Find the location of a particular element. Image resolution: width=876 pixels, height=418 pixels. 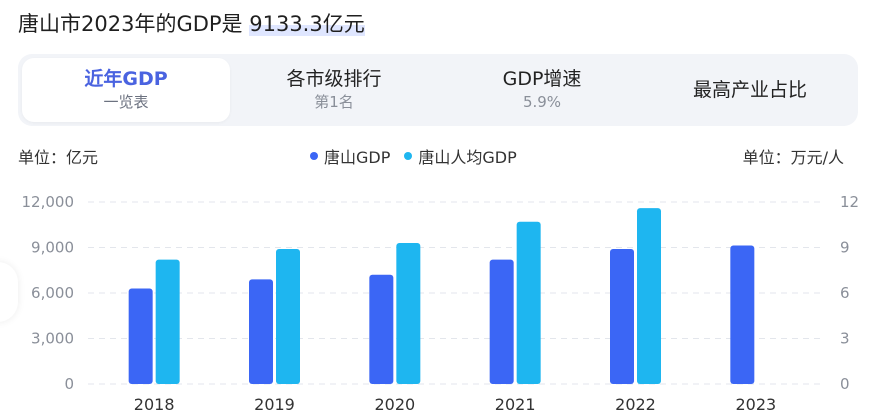

x-tick-label: 2019 is located at coordinates (274, 404).